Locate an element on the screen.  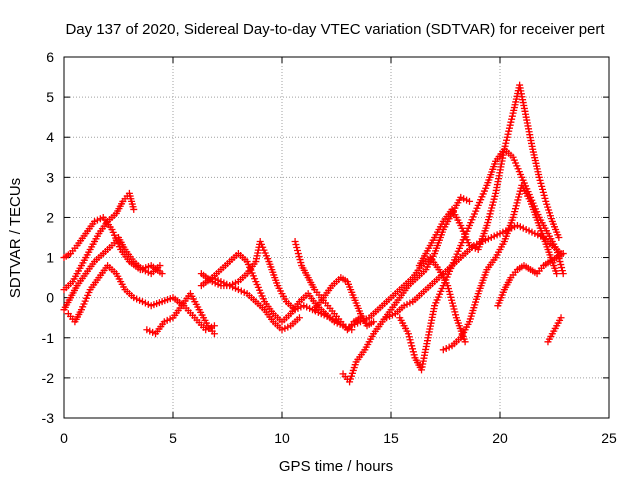
y-tick-label: -3 is located at coordinates (48, 418).